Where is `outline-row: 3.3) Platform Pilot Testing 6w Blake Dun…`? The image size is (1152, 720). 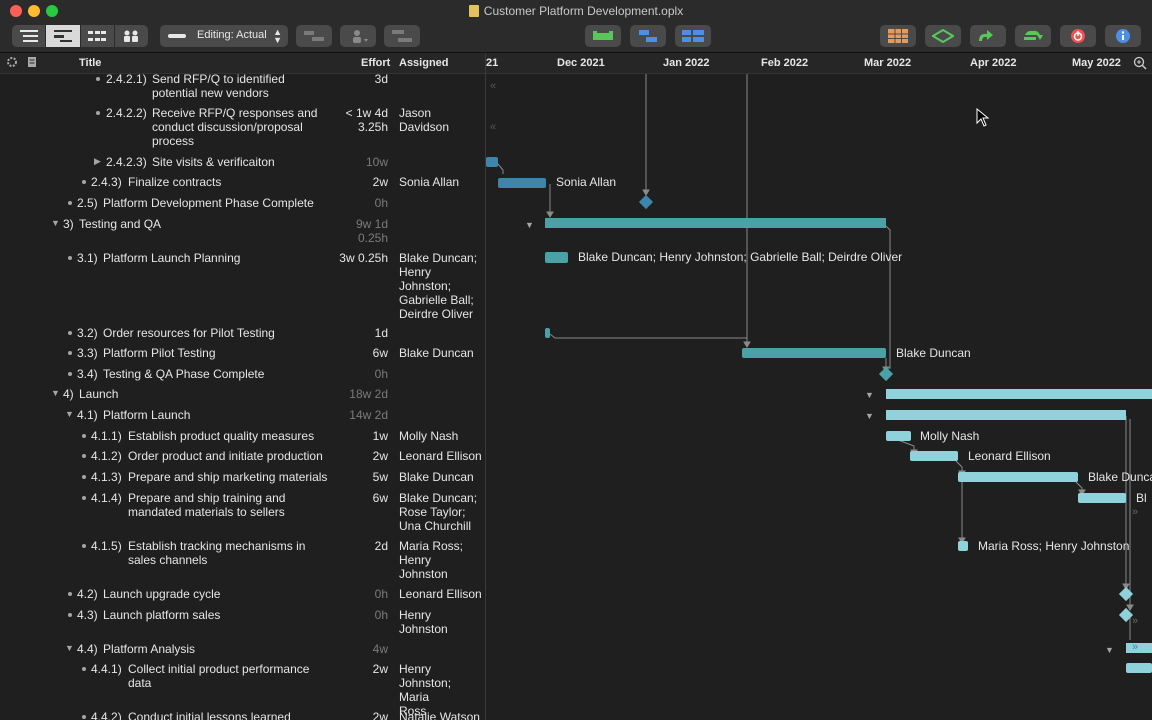
outline-row: 3.3) Platform Pilot Testing 6w Blake Dun… is located at coordinates (242, 354).